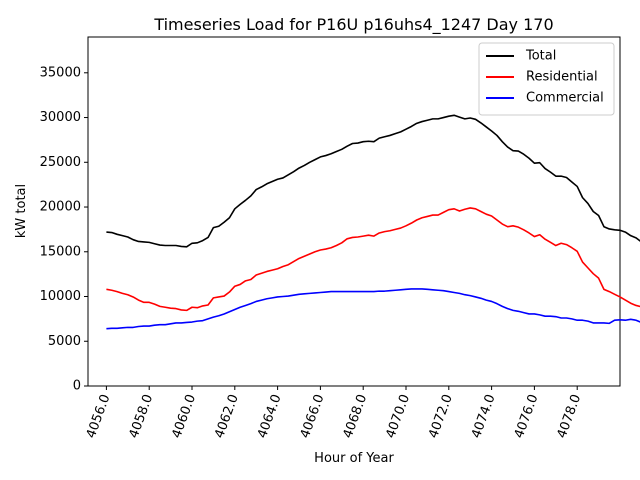 The height and width of the screenshot is (480, 640). Describe the element at coordinates (565, 98) in the screenshot. I see `legend-label-commercial: Commercial` at that location.